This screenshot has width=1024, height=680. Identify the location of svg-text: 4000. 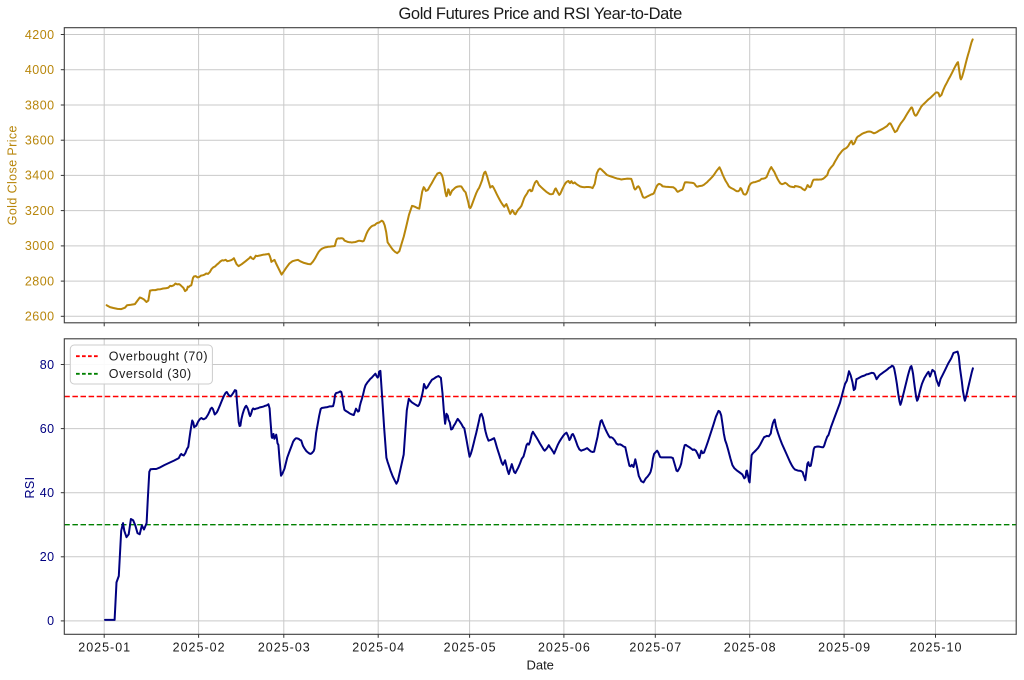
(40, 70).